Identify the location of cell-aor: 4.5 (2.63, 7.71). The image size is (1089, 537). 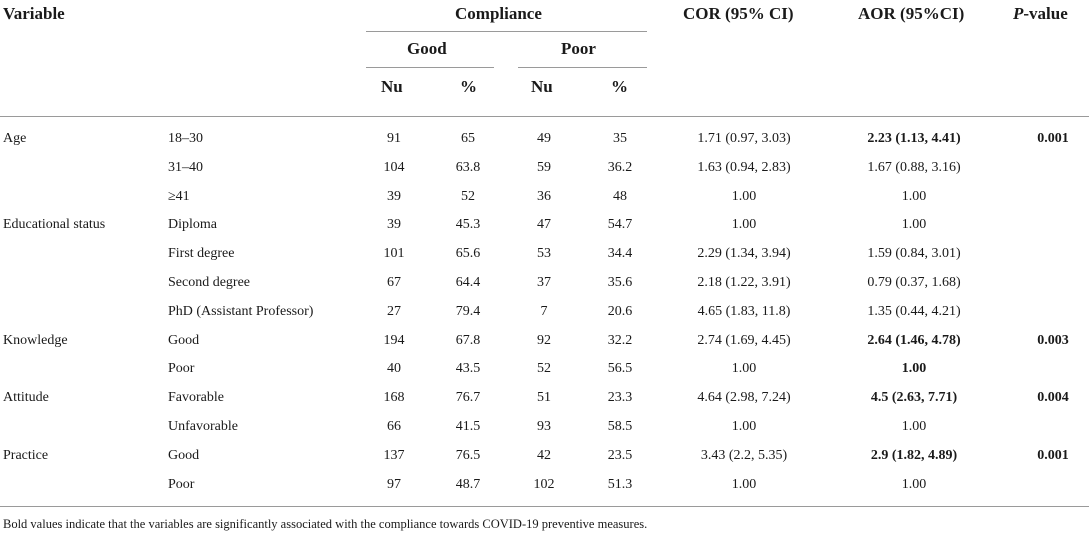
(914, 397).